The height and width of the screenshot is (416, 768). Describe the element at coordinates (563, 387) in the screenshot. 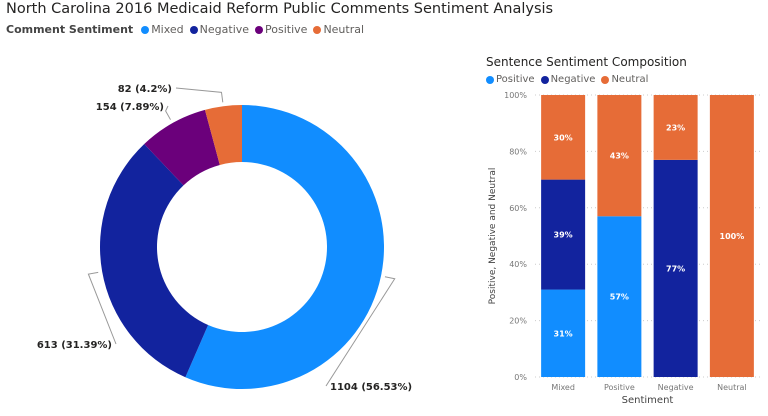

I see `x-tick-label: Mixed` at that location.